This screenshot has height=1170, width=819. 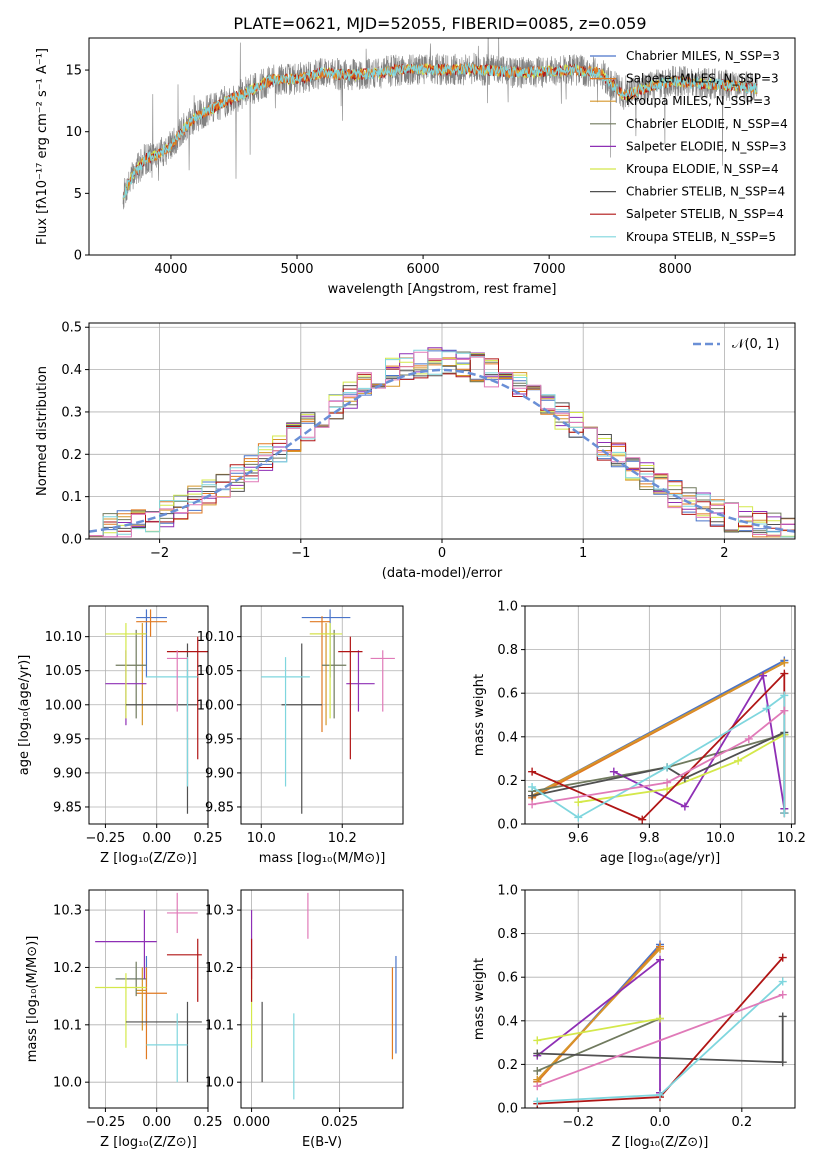 I want to click on weight_vs_age-frame, so click(x=660, y=715).